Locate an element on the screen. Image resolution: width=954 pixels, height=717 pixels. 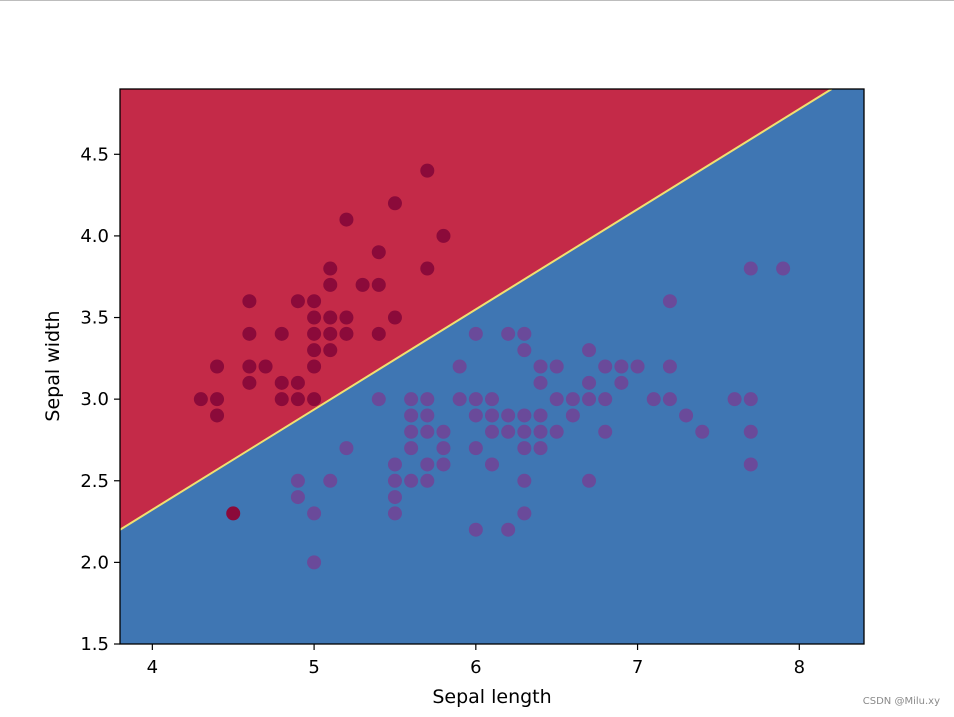
y-tick-label: 3.0 is located at coordinates (94, 399).